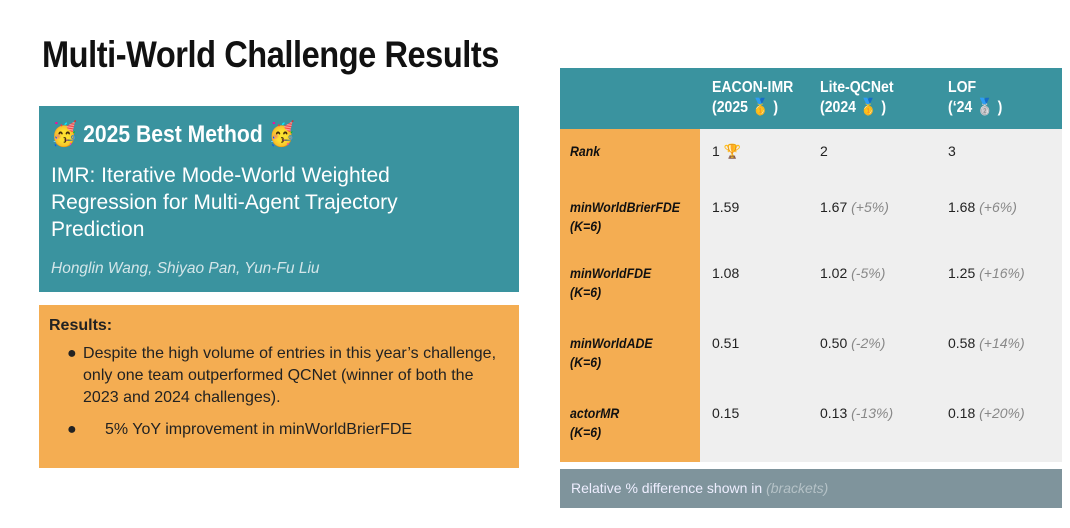  What do you see at coordinates (81, 325) in the screenshot?
I see `results-heading: Results:` at bounding box center [81, 325].